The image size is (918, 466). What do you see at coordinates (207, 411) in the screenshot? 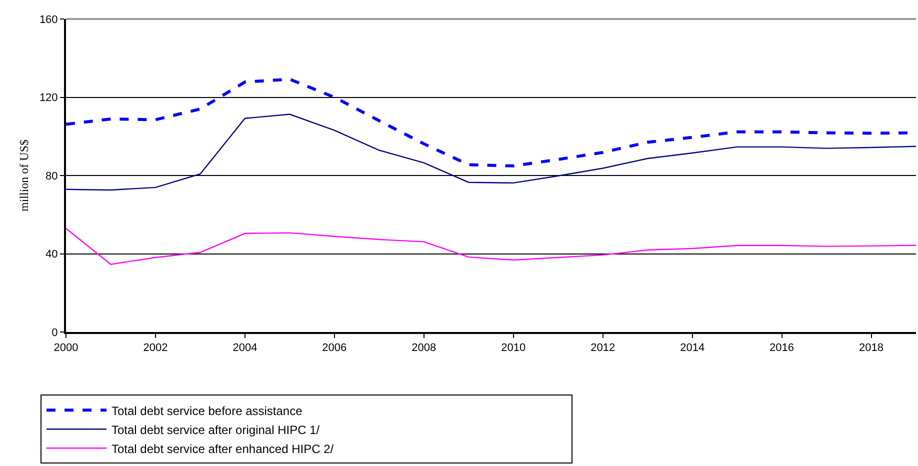
I see `legend-label: Total debt service before assistance` at bounding box center [207, 411].